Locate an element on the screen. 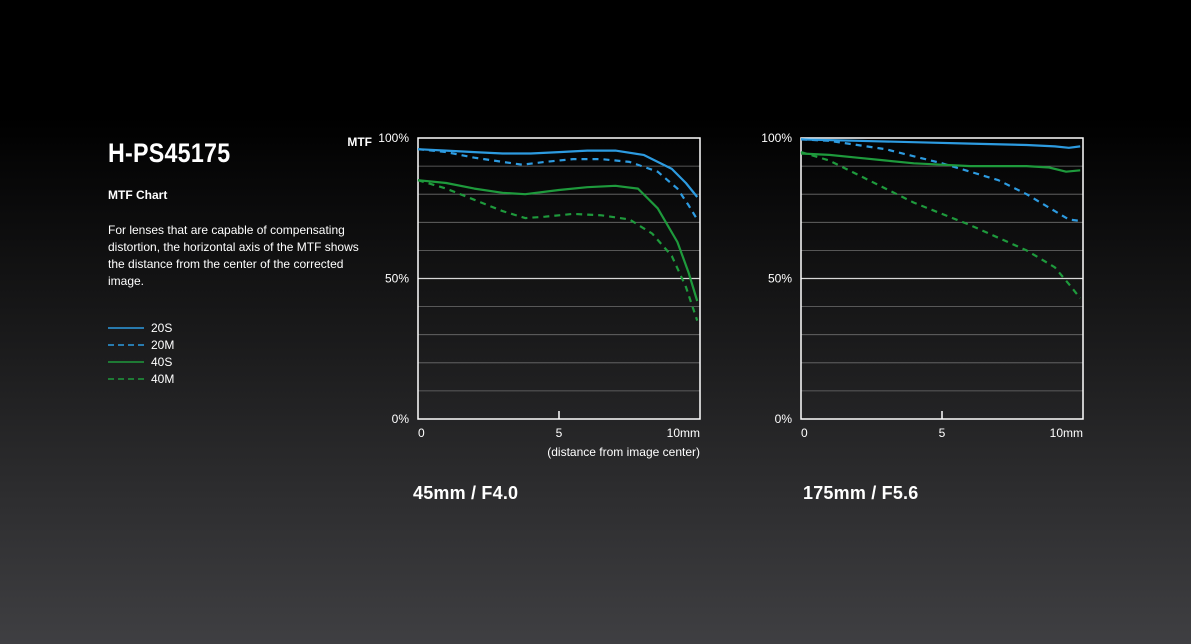  chart-caption-45mm: 45mm / F4.0 is located at coordinates (466, 493).